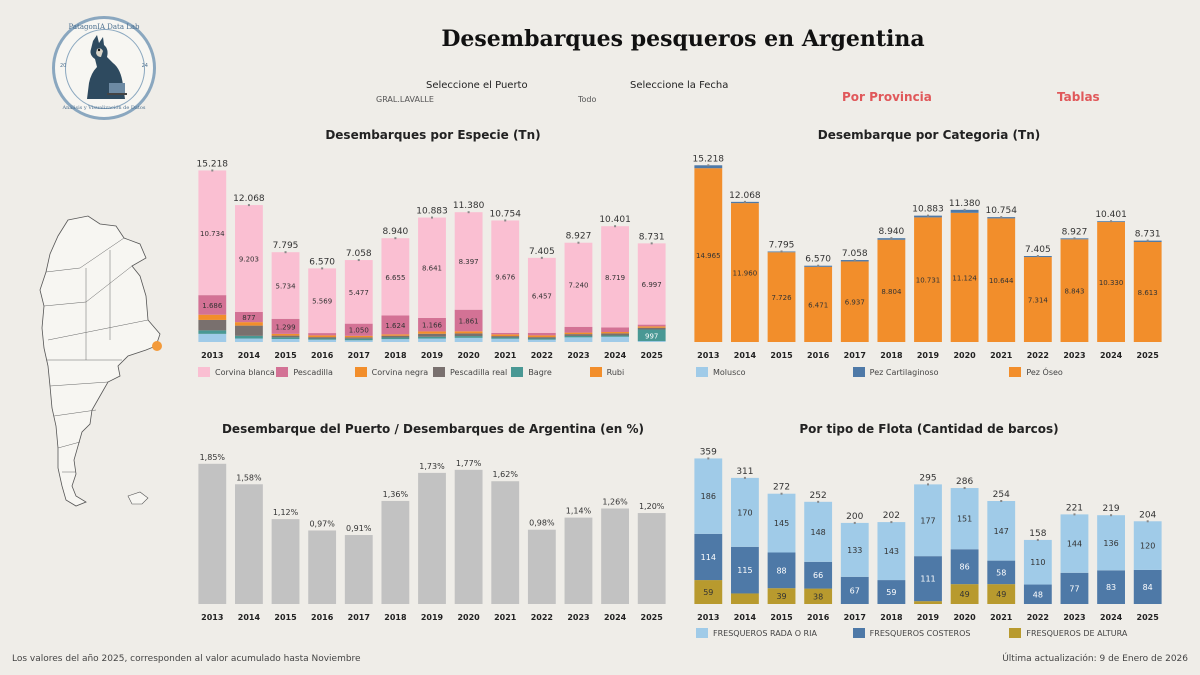 Image resolution: width=1200 pixels, height=675 pixels. Describe the element at coordinates (393, 372) in the screenshot. I see `legend-item: Corvina negra` at that location.